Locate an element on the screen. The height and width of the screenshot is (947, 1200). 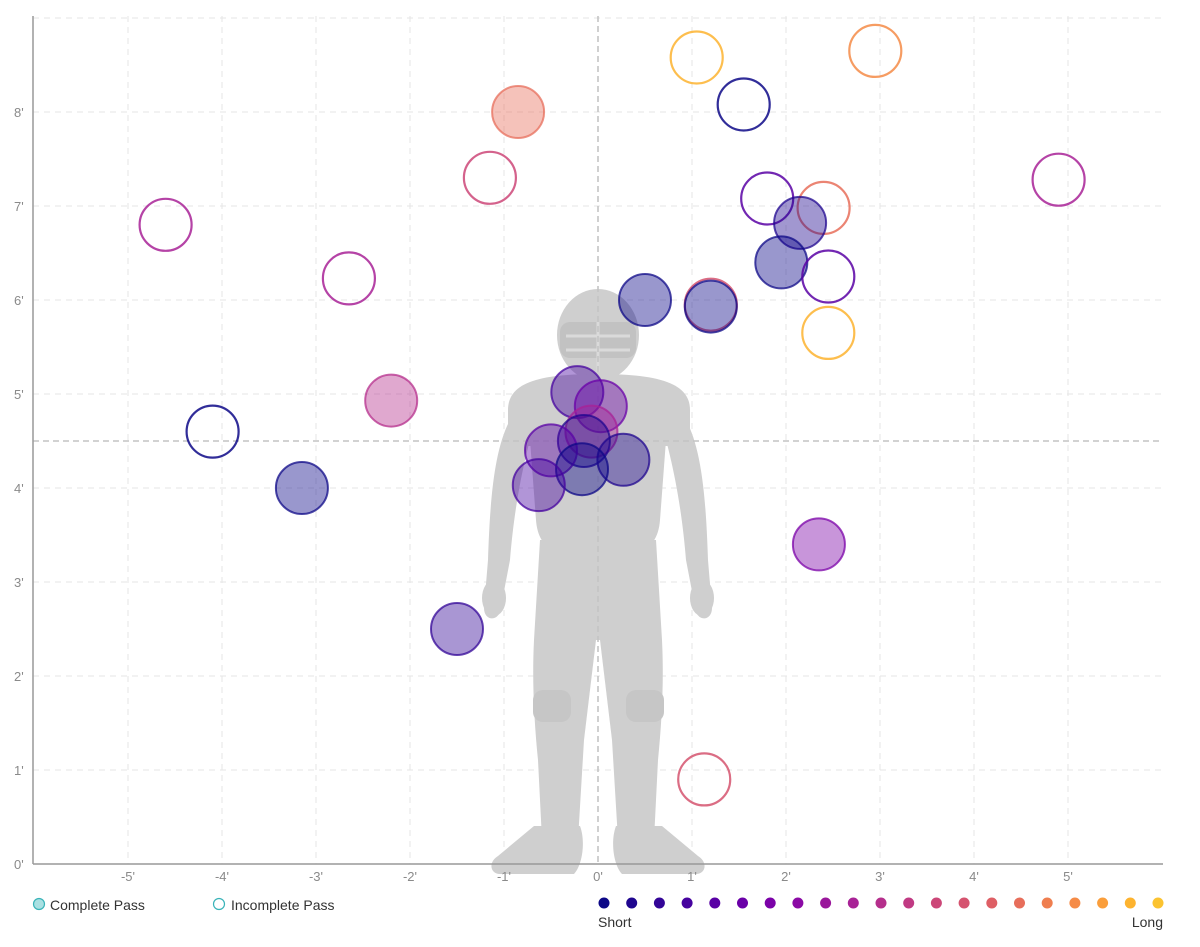
y-tick-label: 0' is located at coordinates (19, 864).